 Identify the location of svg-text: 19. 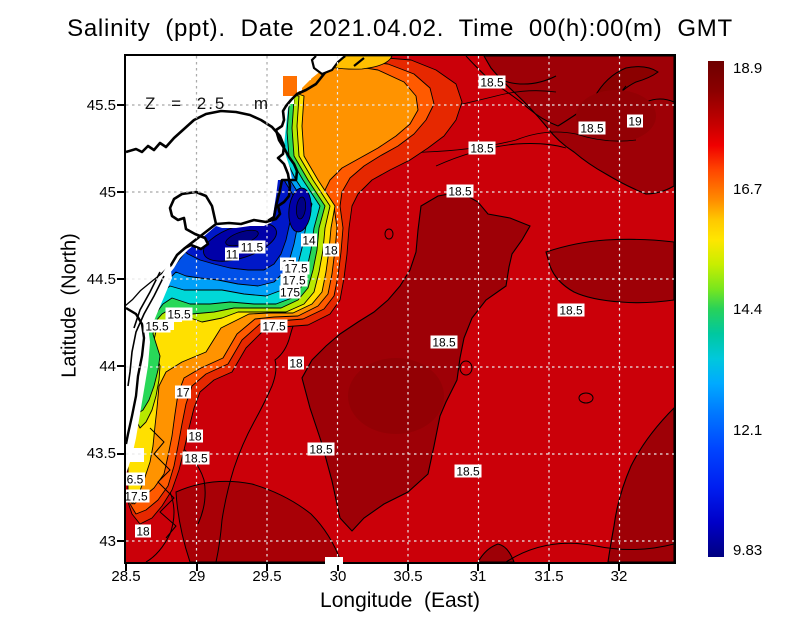
(635, 122).